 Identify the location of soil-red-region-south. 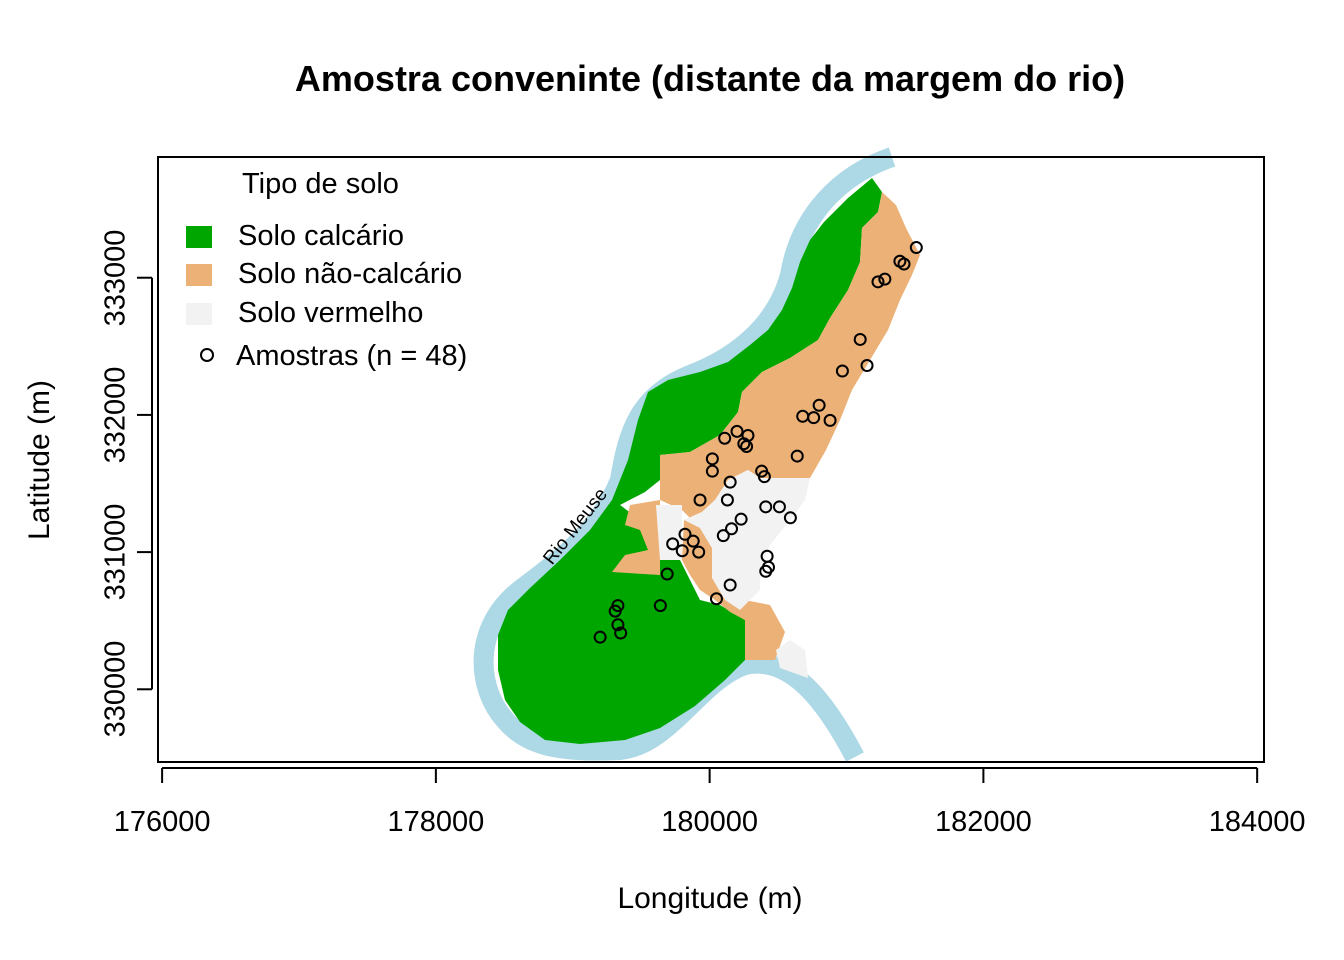
(792, 659).